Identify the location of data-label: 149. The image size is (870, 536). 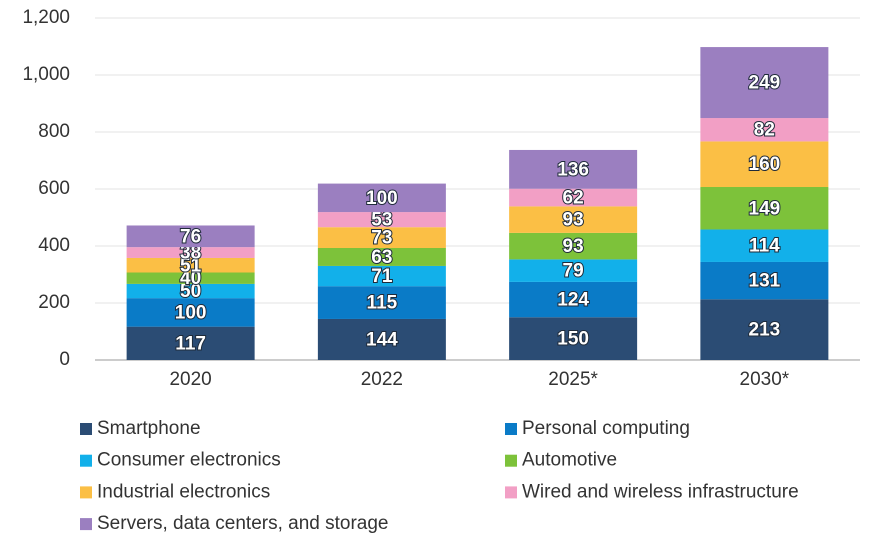
(765, 208).